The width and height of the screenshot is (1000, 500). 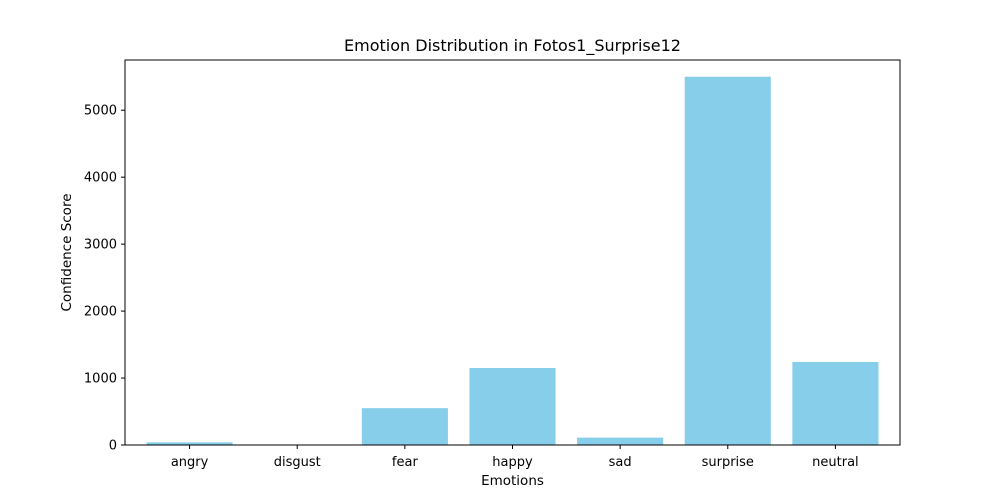 I want to click on bar-sad, so click(x=620, y=441).